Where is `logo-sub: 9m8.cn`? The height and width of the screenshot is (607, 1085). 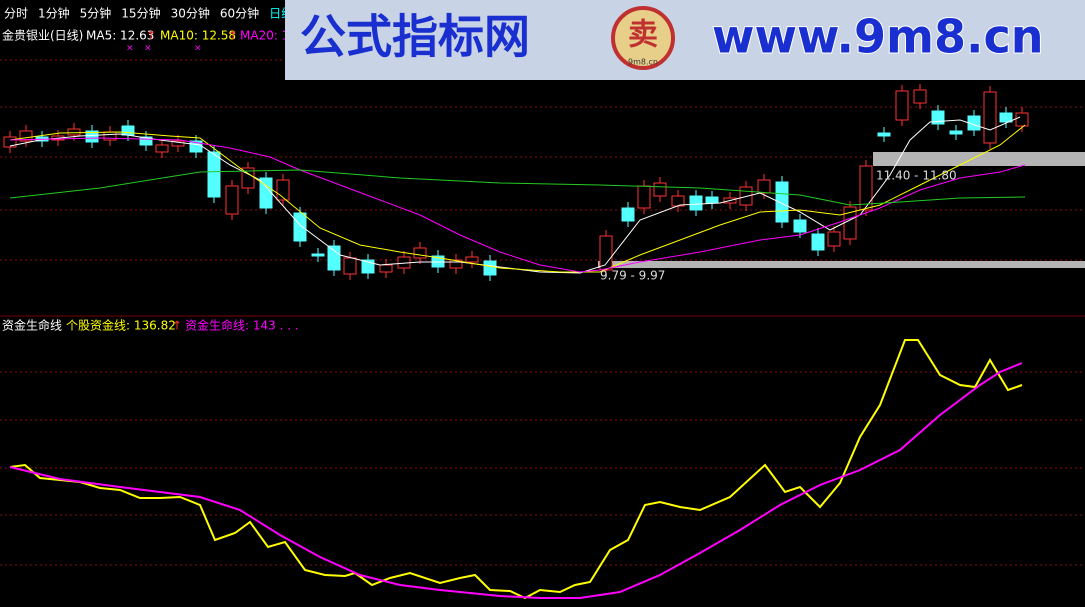
logo-sub: 9m8.cn is located at coordinates (643, 62).